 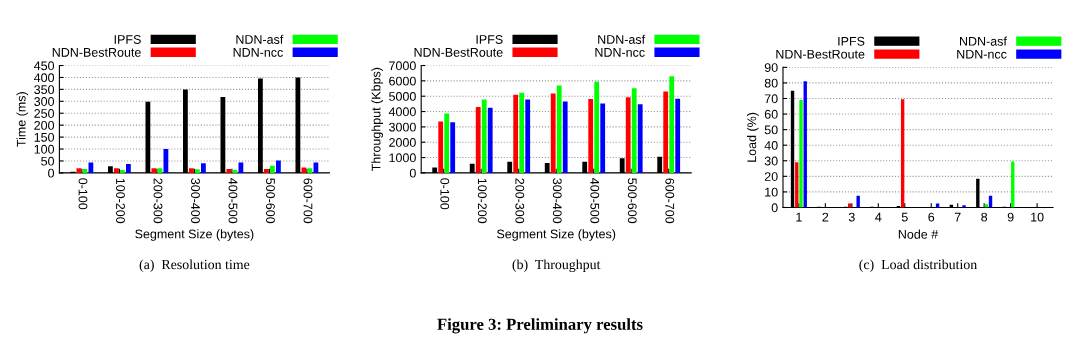 I want to click on y-tick-label: 2000, so click(x=402, y=142).